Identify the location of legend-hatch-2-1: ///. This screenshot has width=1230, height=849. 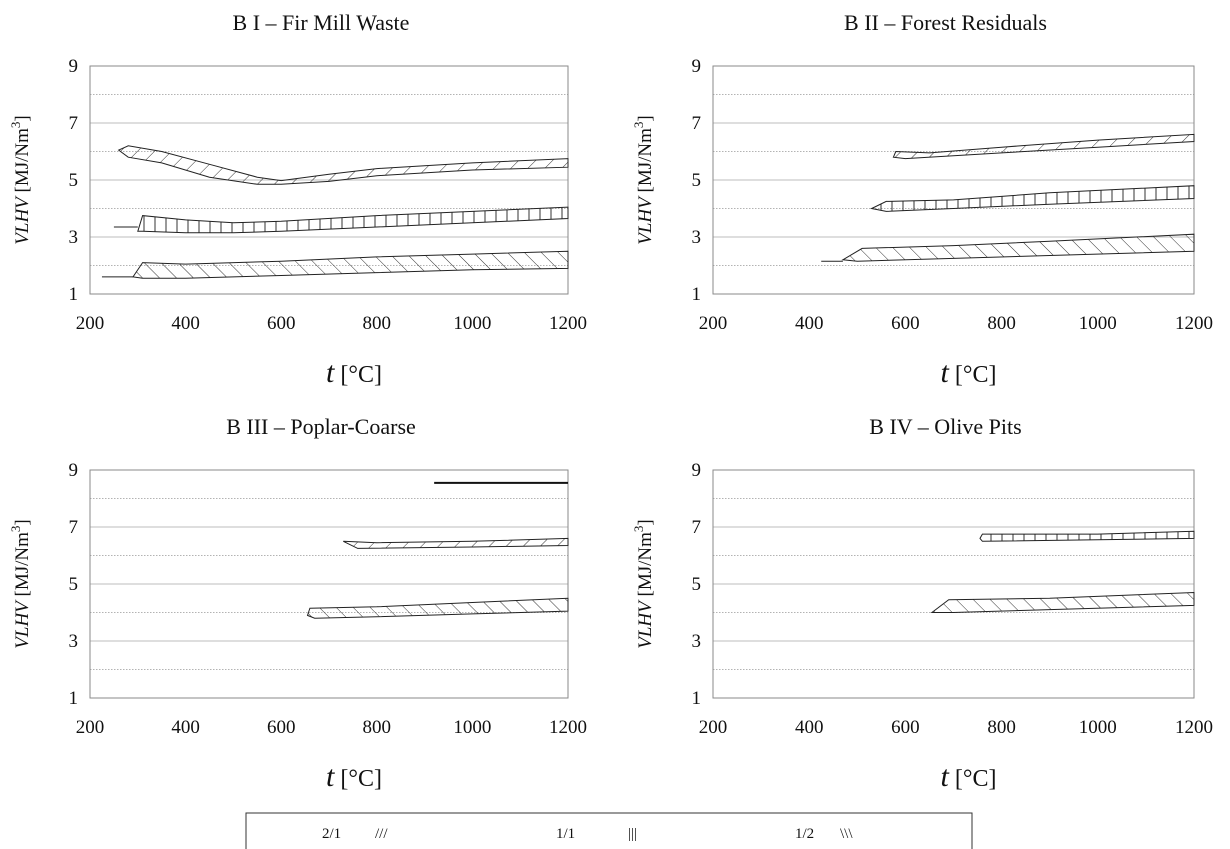
(381, 834).